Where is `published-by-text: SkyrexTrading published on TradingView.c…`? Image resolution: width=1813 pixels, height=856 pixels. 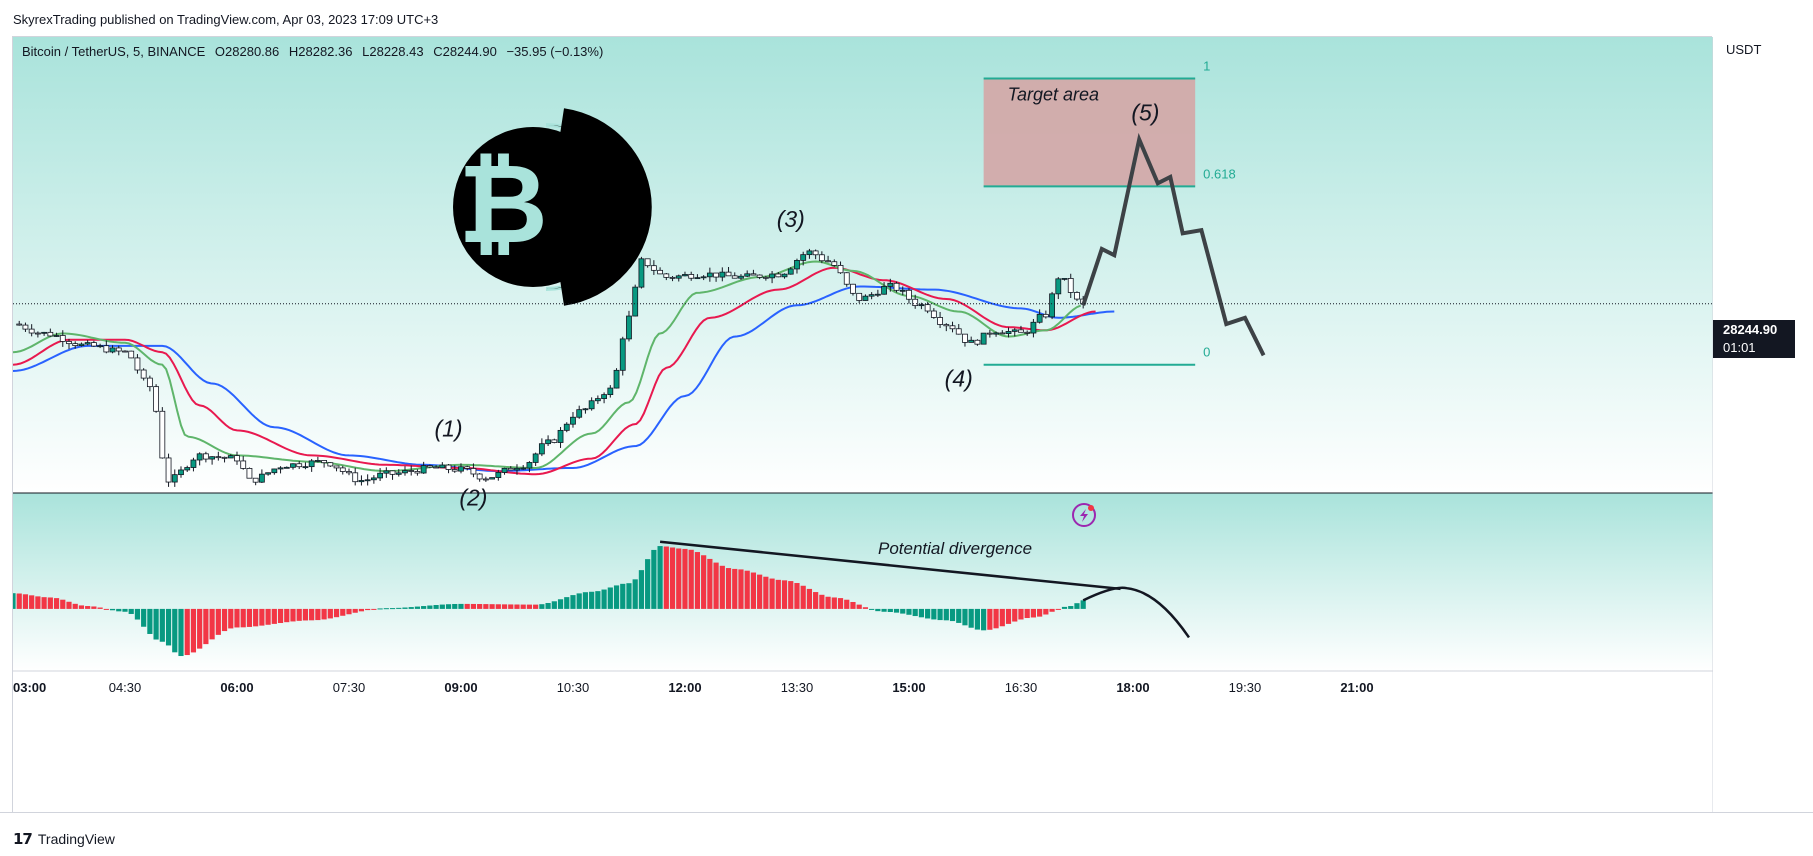 published-by-text: SkyrexTrading published on TradingView.c… is located at coordinates (226, 19).